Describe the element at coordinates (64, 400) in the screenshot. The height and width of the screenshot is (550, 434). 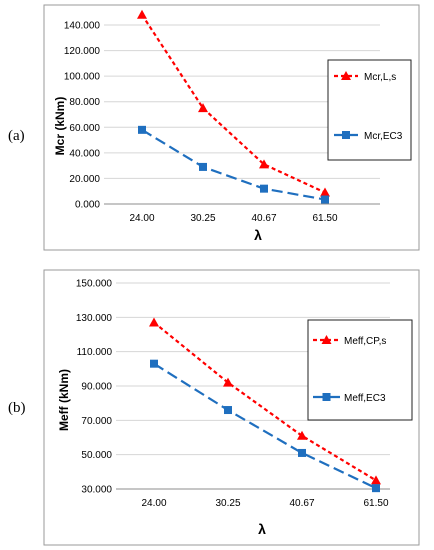
I see `y-axis-title: Meff (kNm)` at that location.